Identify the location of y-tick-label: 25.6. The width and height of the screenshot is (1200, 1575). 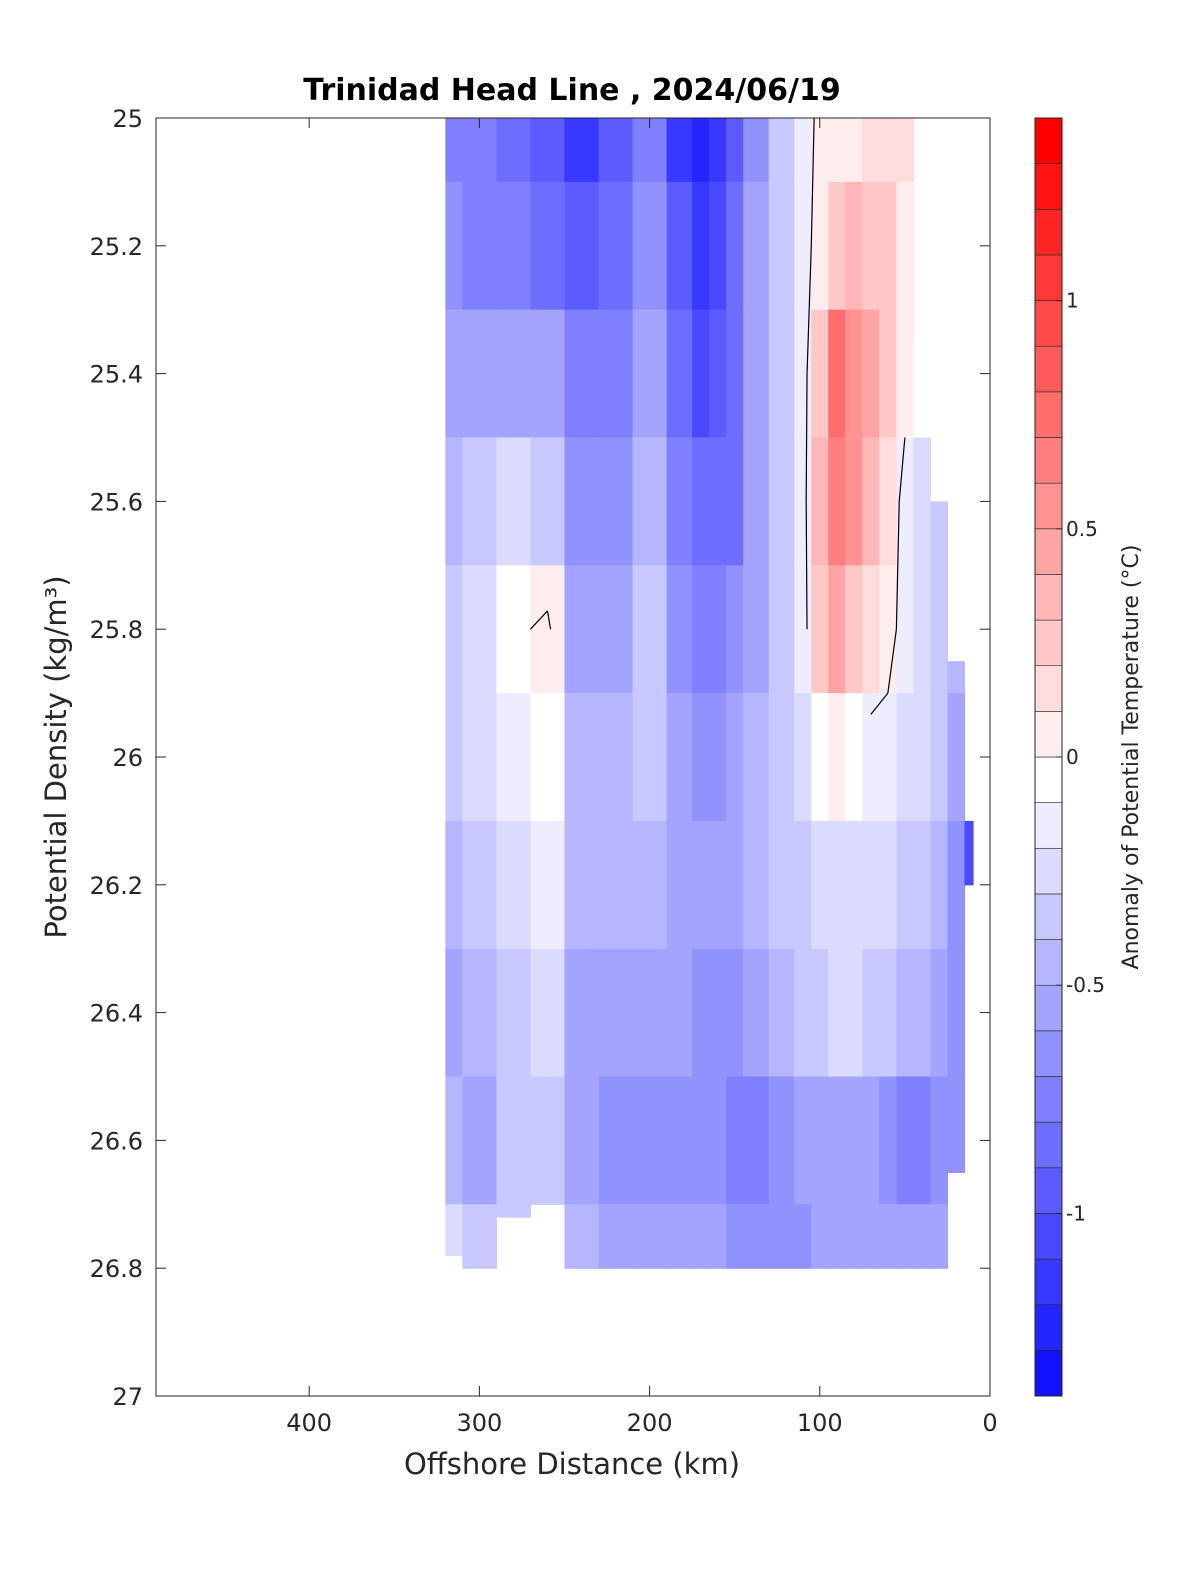
(116, 502).